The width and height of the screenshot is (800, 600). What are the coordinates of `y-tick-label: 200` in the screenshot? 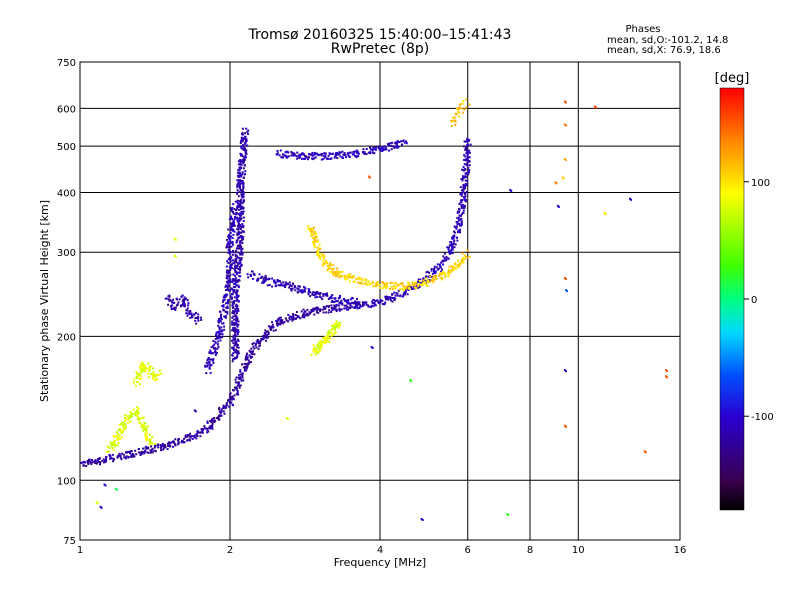 It's located at (66, 337).